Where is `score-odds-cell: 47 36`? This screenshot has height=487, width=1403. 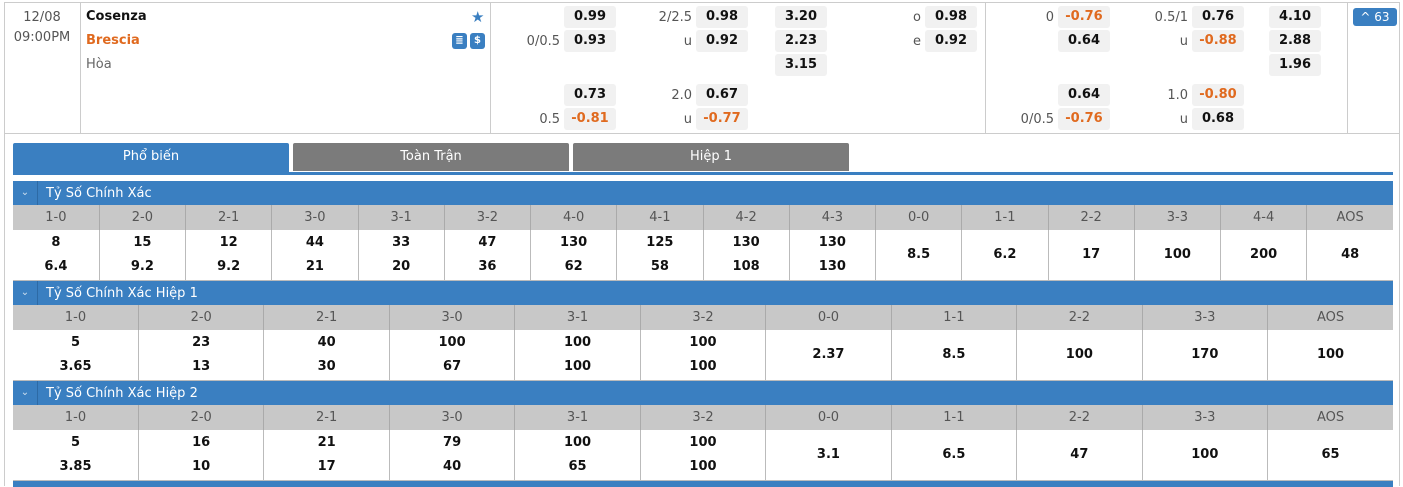 score-odds-cell: 47 36 is located at coordinates (487, 255).